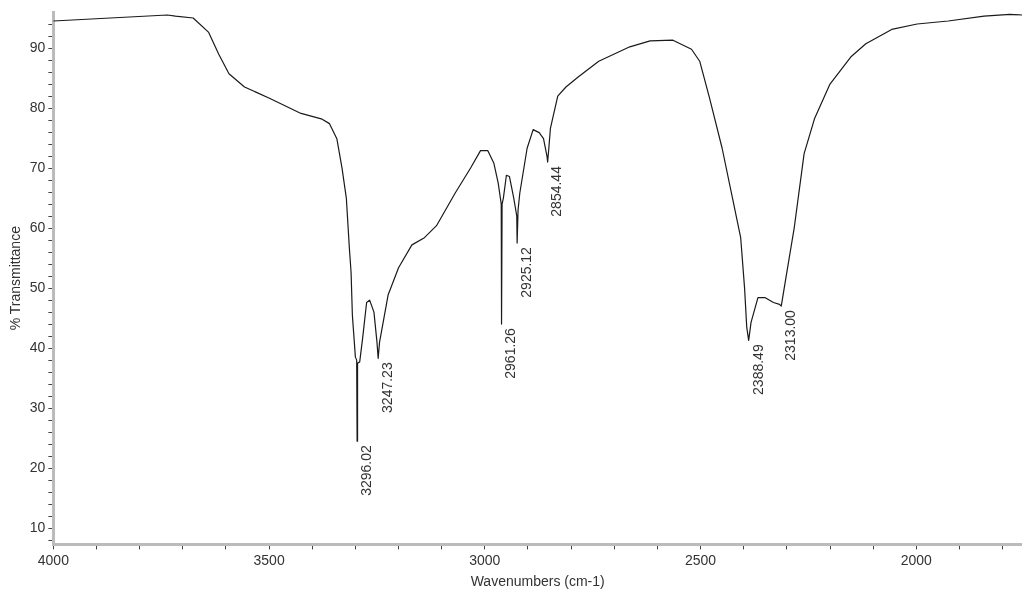 The image size is (1022, 593). I want to click on y-axis-title: % Transmittance, so click(15, 278).